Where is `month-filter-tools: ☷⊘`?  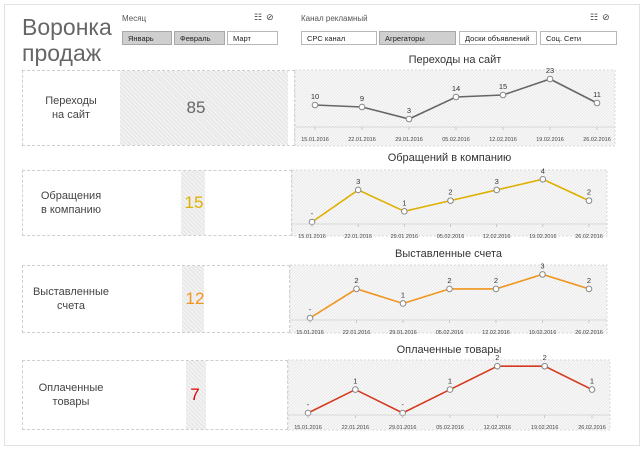
month-filter-tools: ☷⊘ is located at coordinates (266, 17).